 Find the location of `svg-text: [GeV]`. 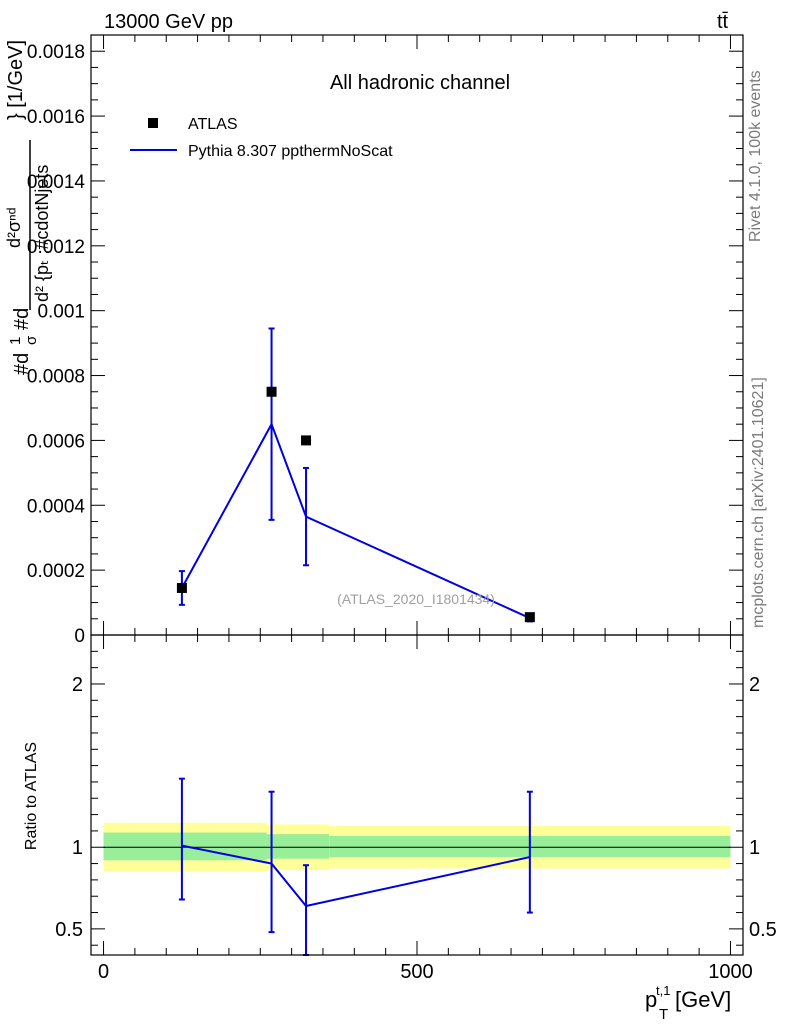

svg-text: [GeV] is located at coordinates (703, 999).